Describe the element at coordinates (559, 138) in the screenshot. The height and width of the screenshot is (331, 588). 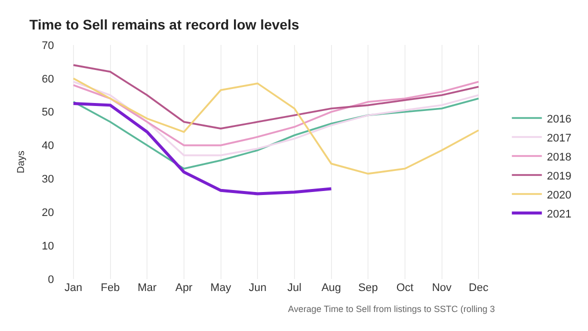
I see `legend-label: 2017` at that location.